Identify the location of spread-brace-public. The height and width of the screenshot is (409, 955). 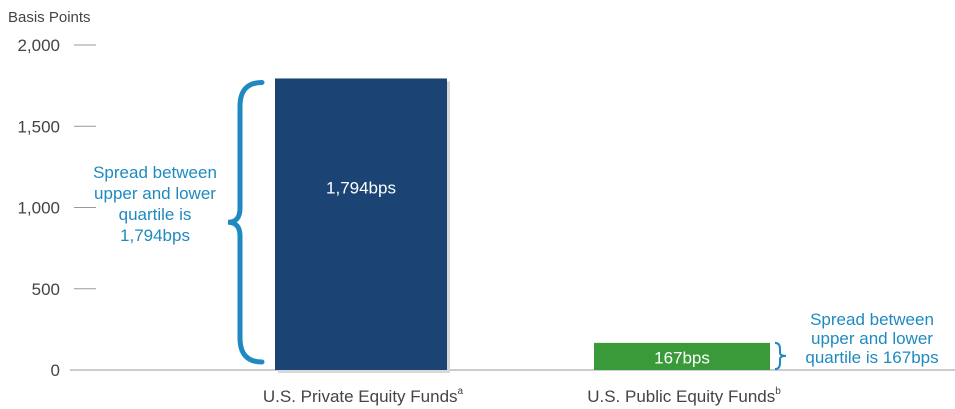
(780, 355).